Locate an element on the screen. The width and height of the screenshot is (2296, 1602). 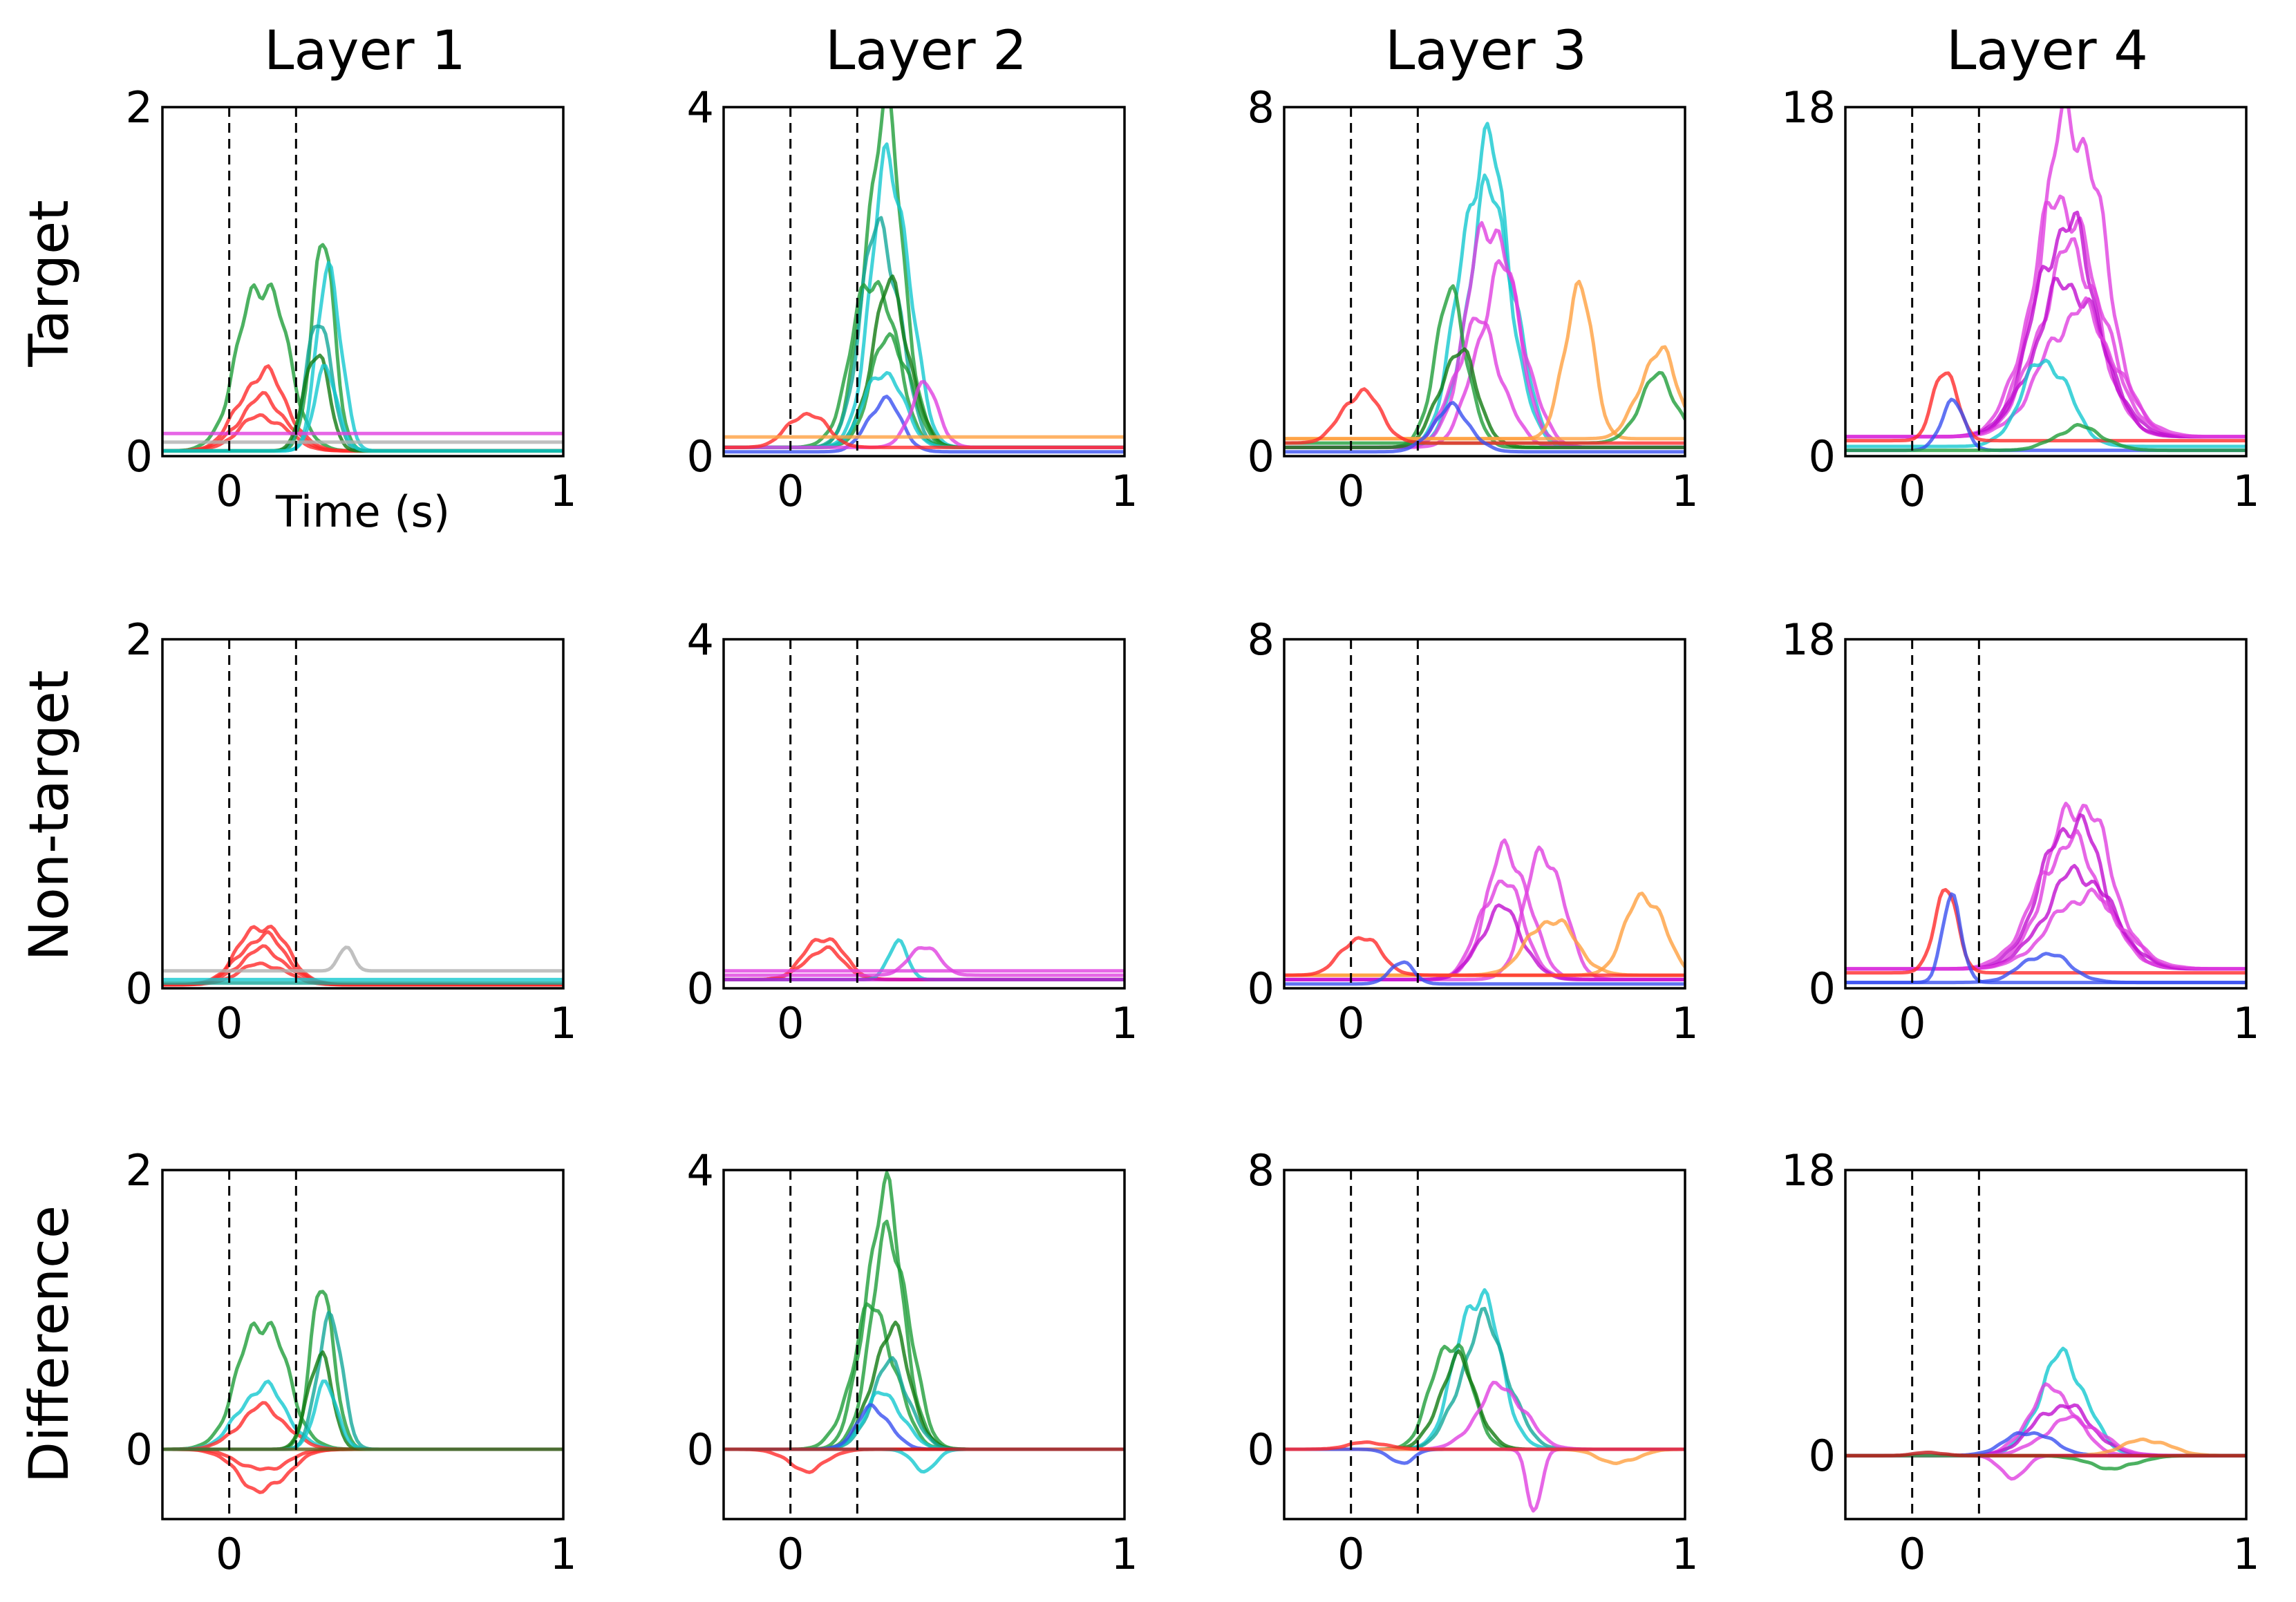
series-line-gray is located at coordinates (363, 959).